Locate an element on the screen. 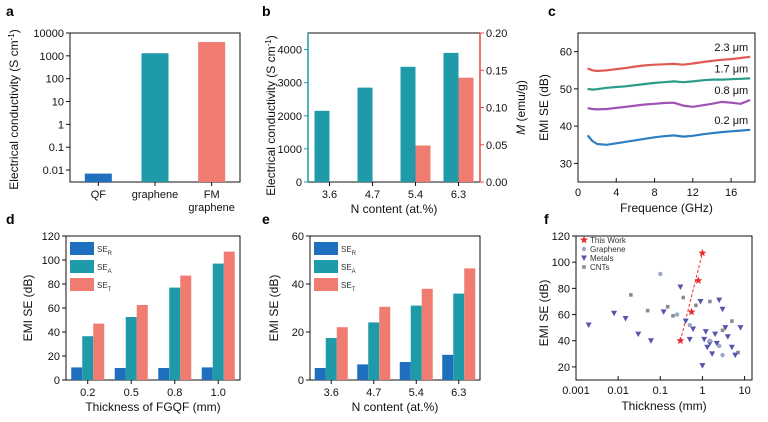 The width and height of the screenshot is (768, 422). panel-f-xtick-label: 0.001 is located at coordinates (576, 391).